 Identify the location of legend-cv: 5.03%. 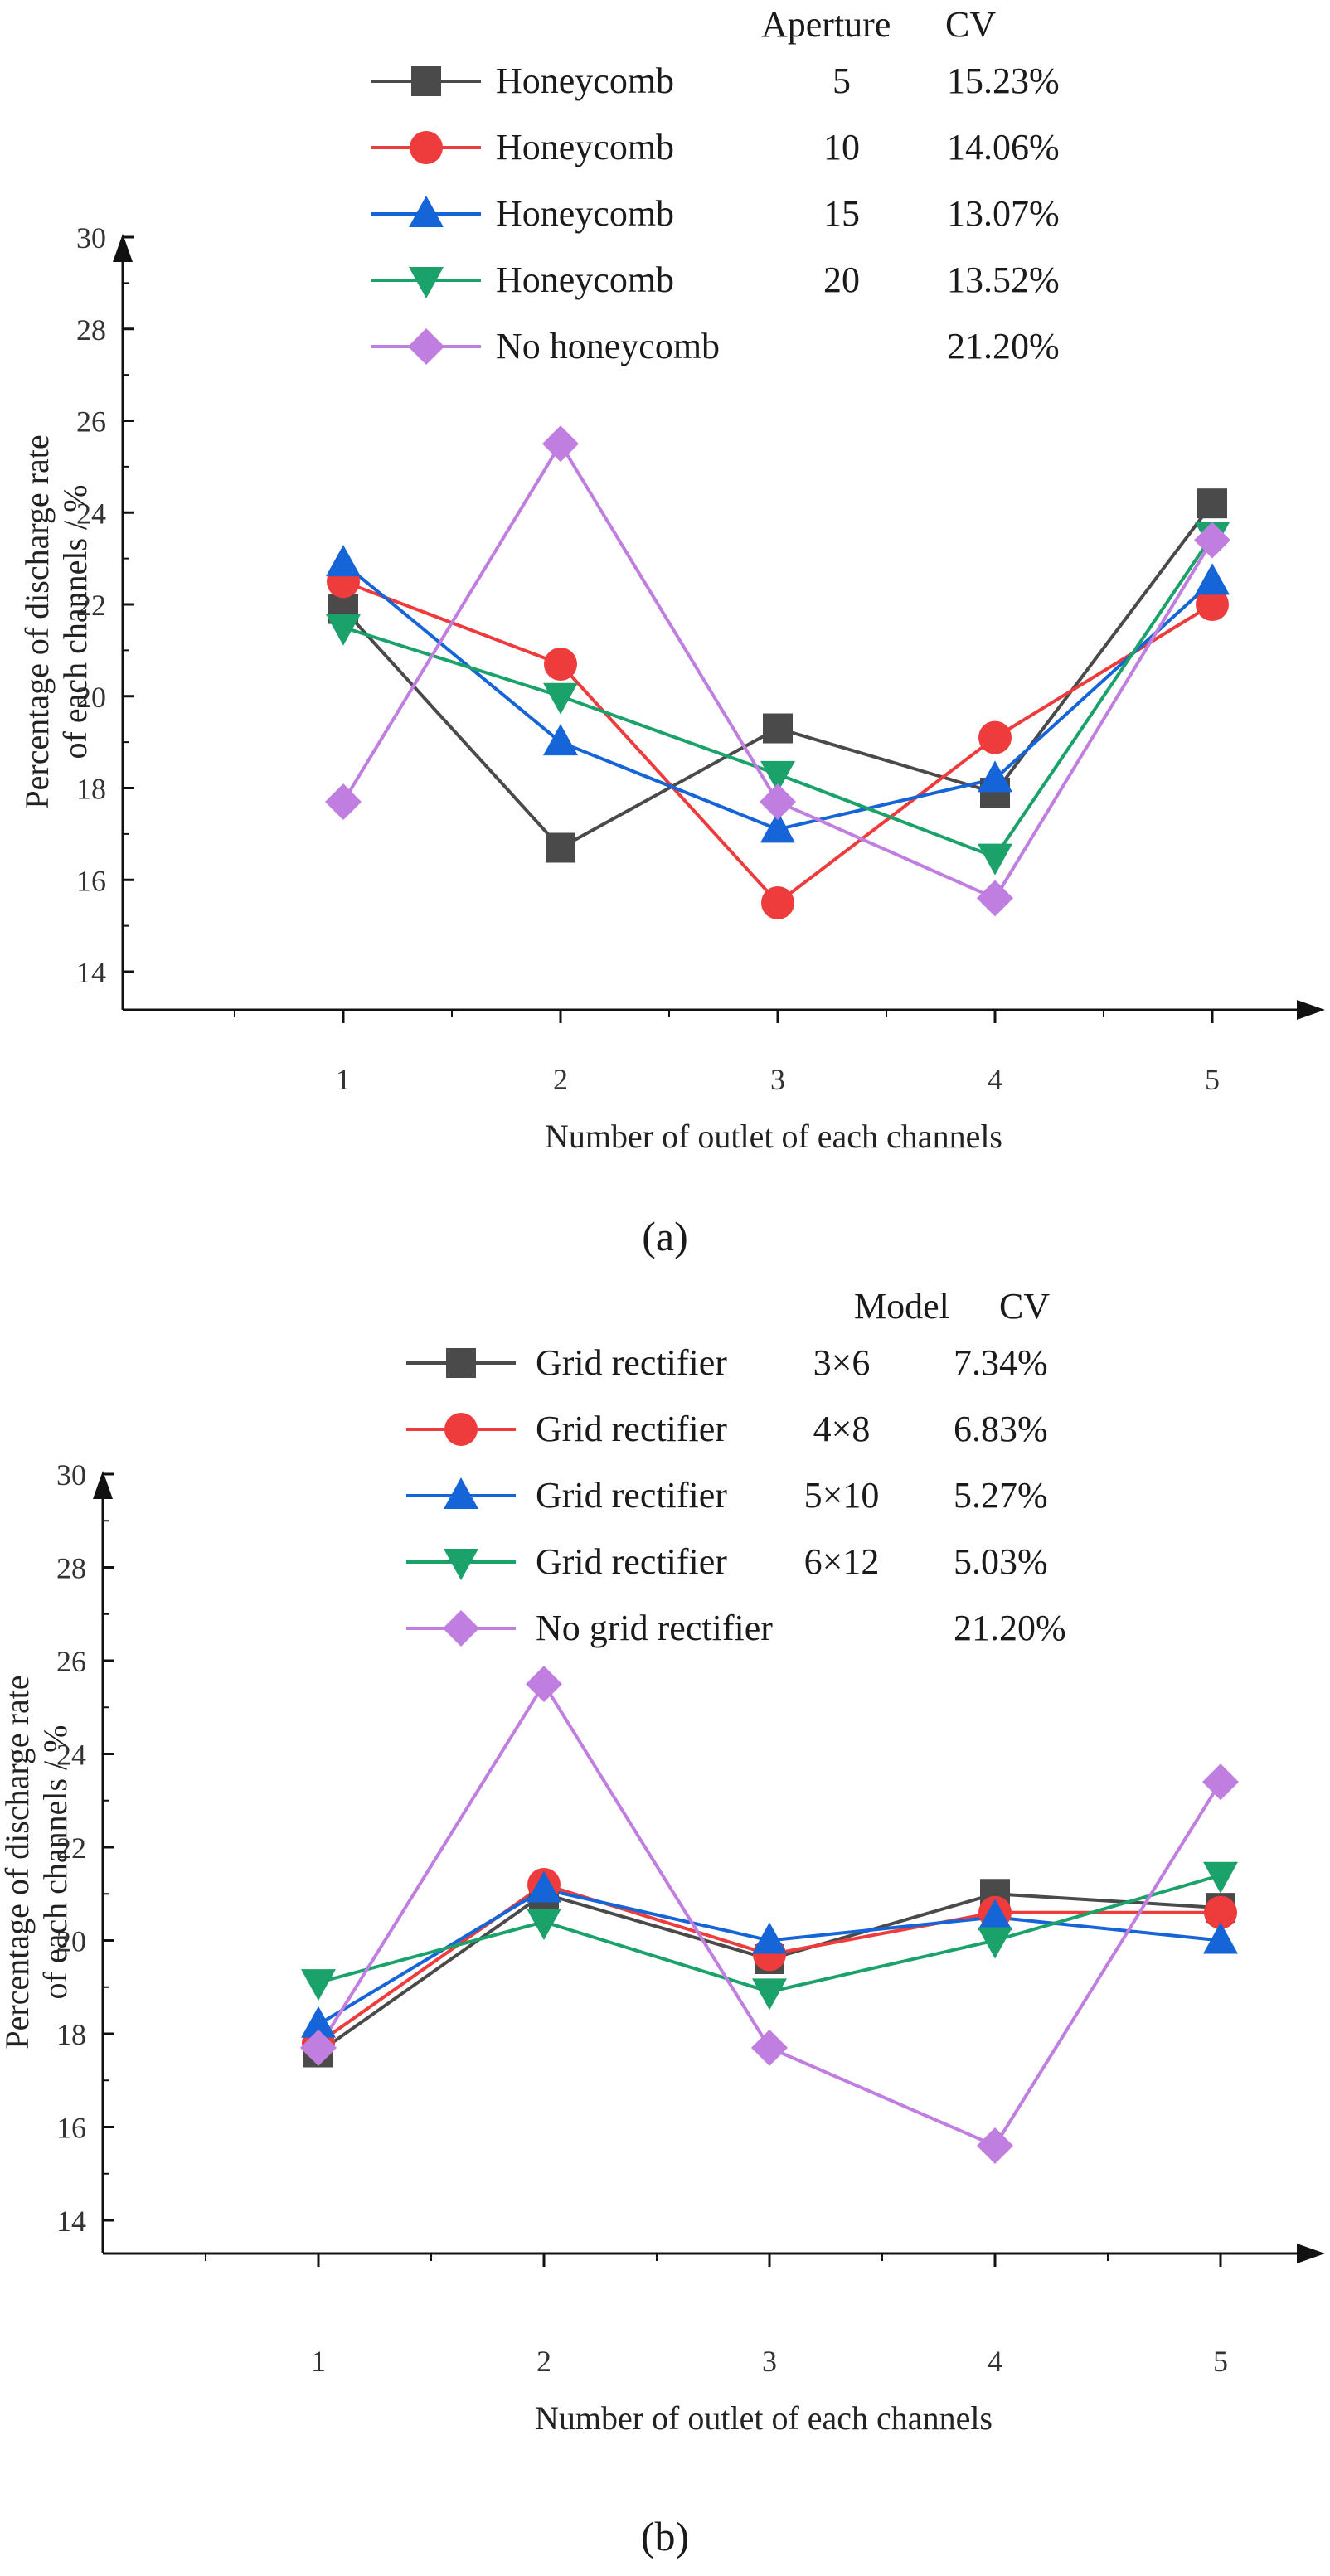
(1001, 1561).